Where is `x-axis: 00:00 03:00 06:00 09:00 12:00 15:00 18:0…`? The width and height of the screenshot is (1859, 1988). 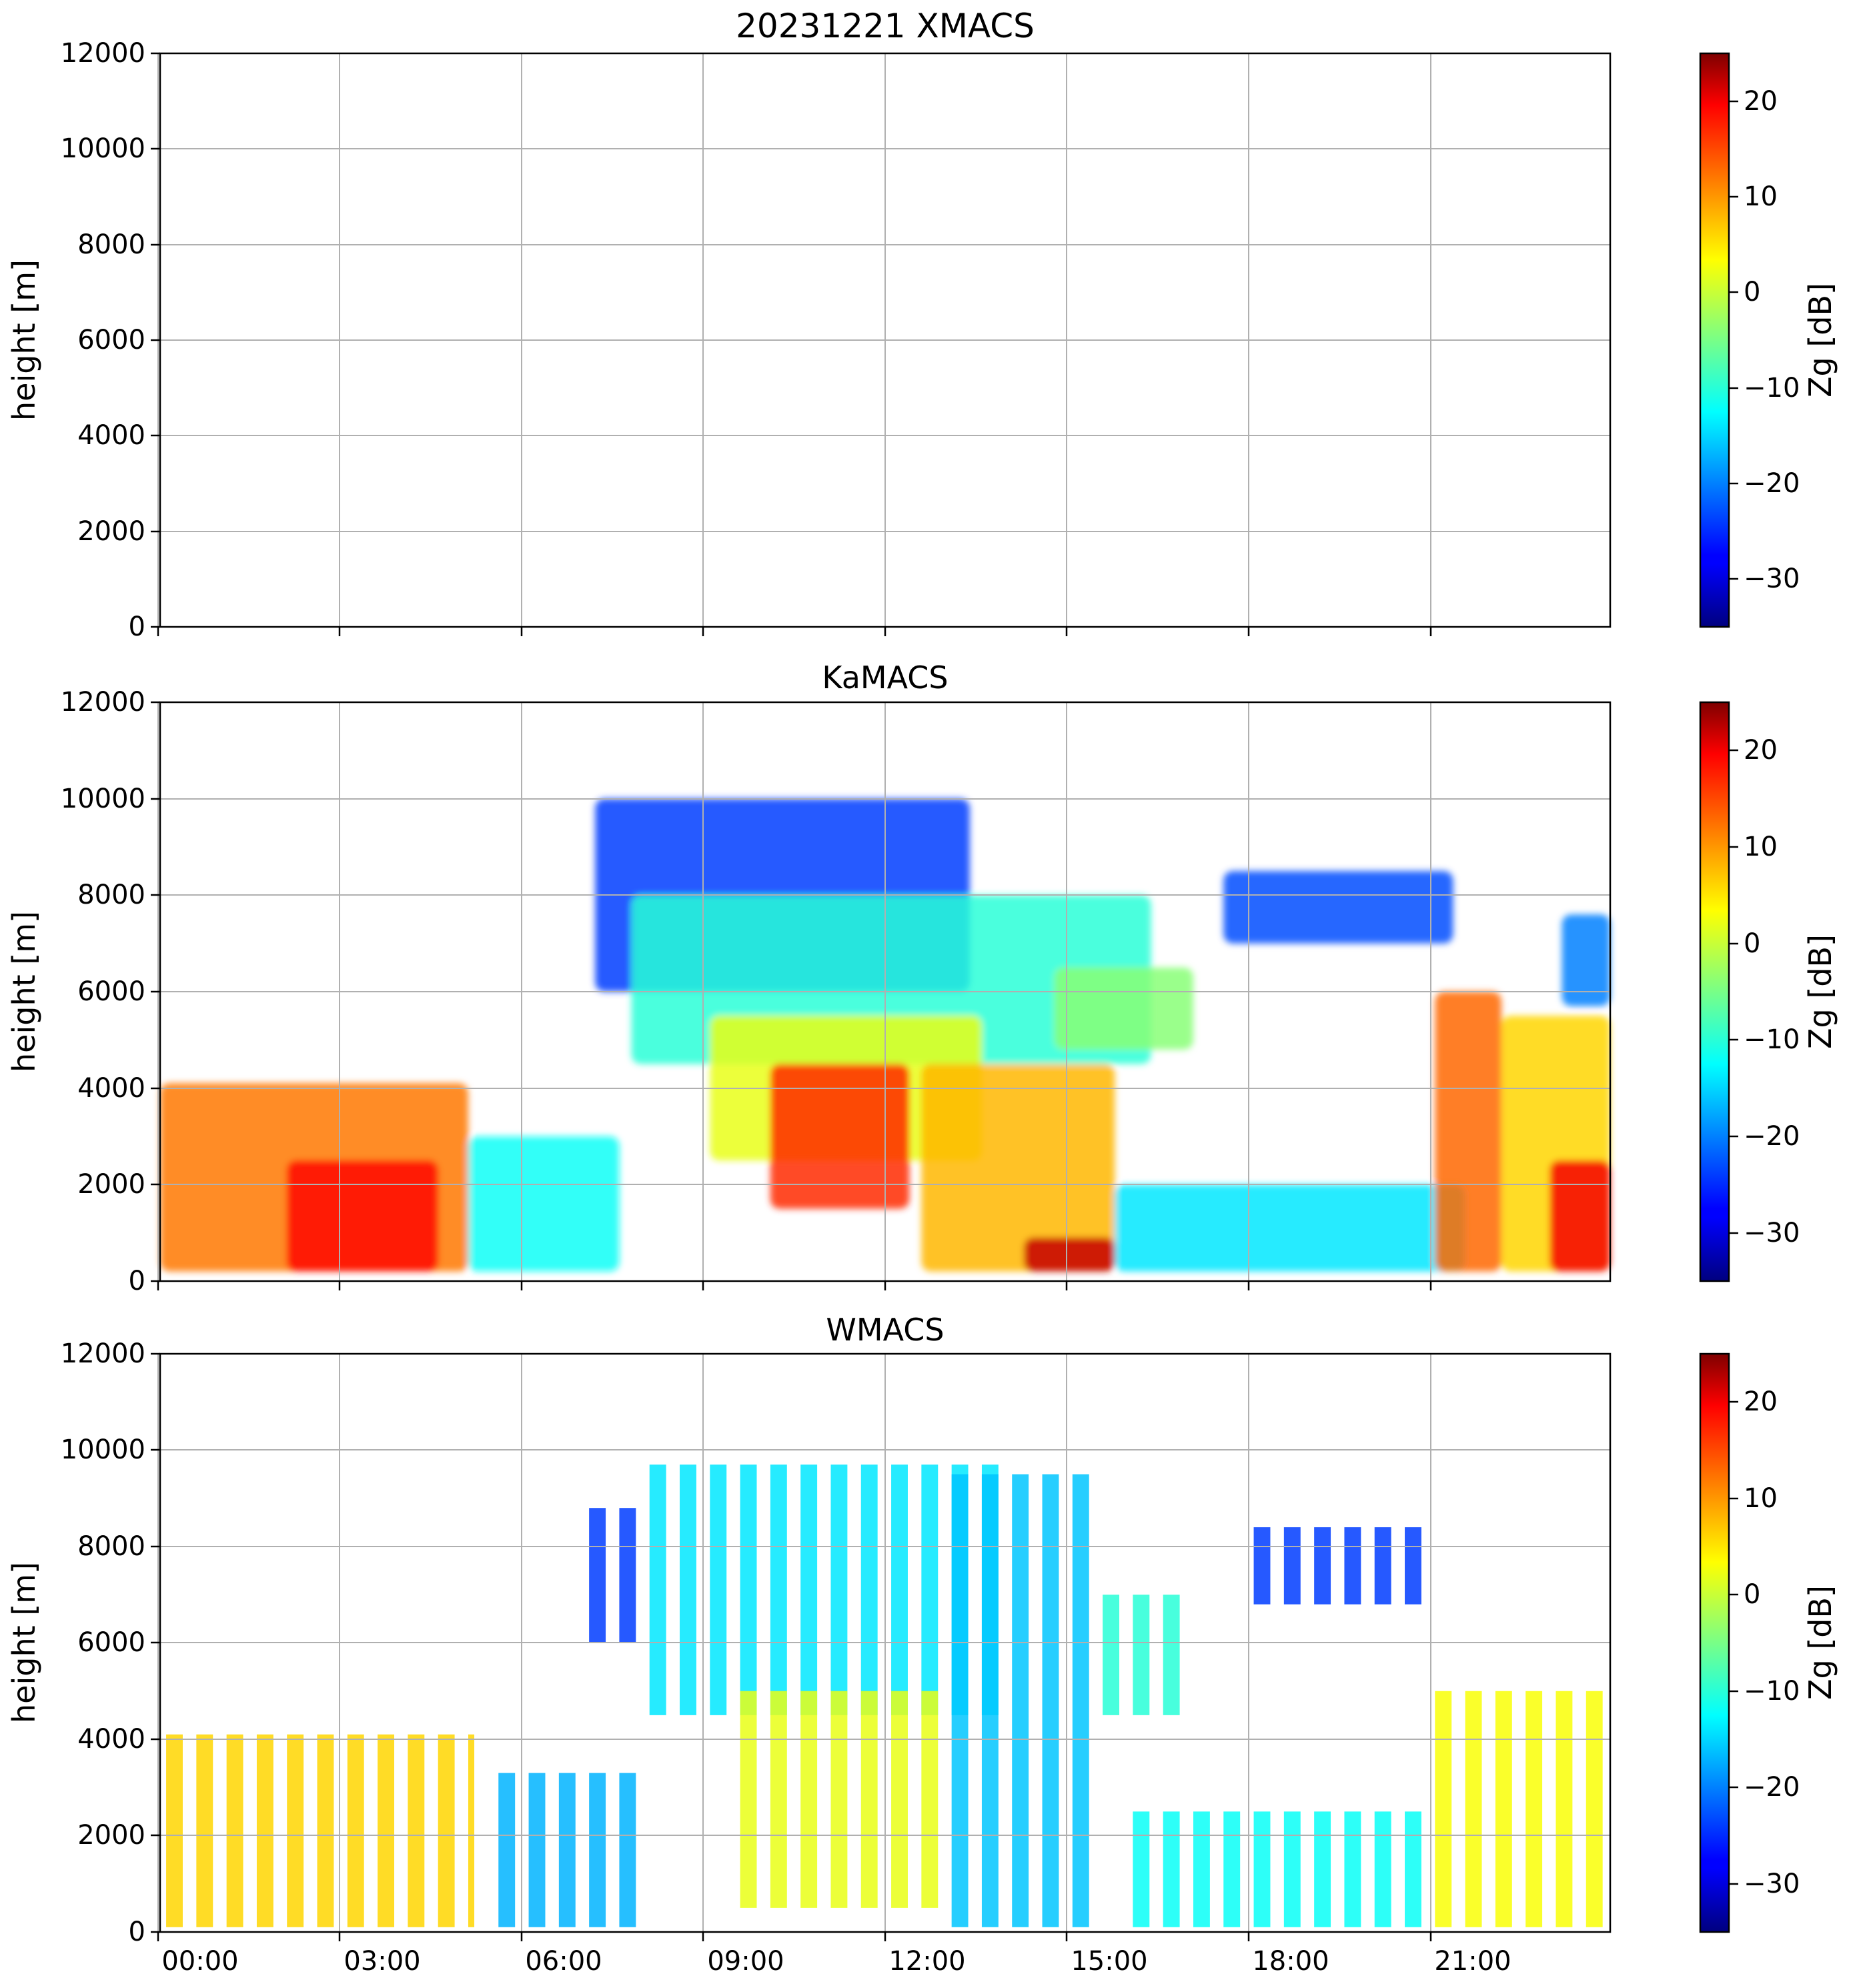 x-axis: 00:00 03:00 06:00 09:00 12:00 15:00 18:0… is located at coordinates (834, 1954).